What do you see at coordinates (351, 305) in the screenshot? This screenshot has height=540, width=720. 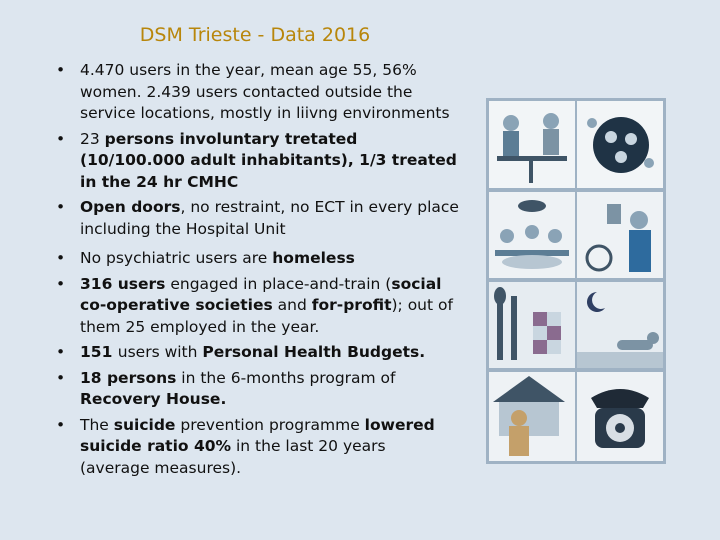 I see `bullet-text: for-profit` at bounding box center [351, 305].